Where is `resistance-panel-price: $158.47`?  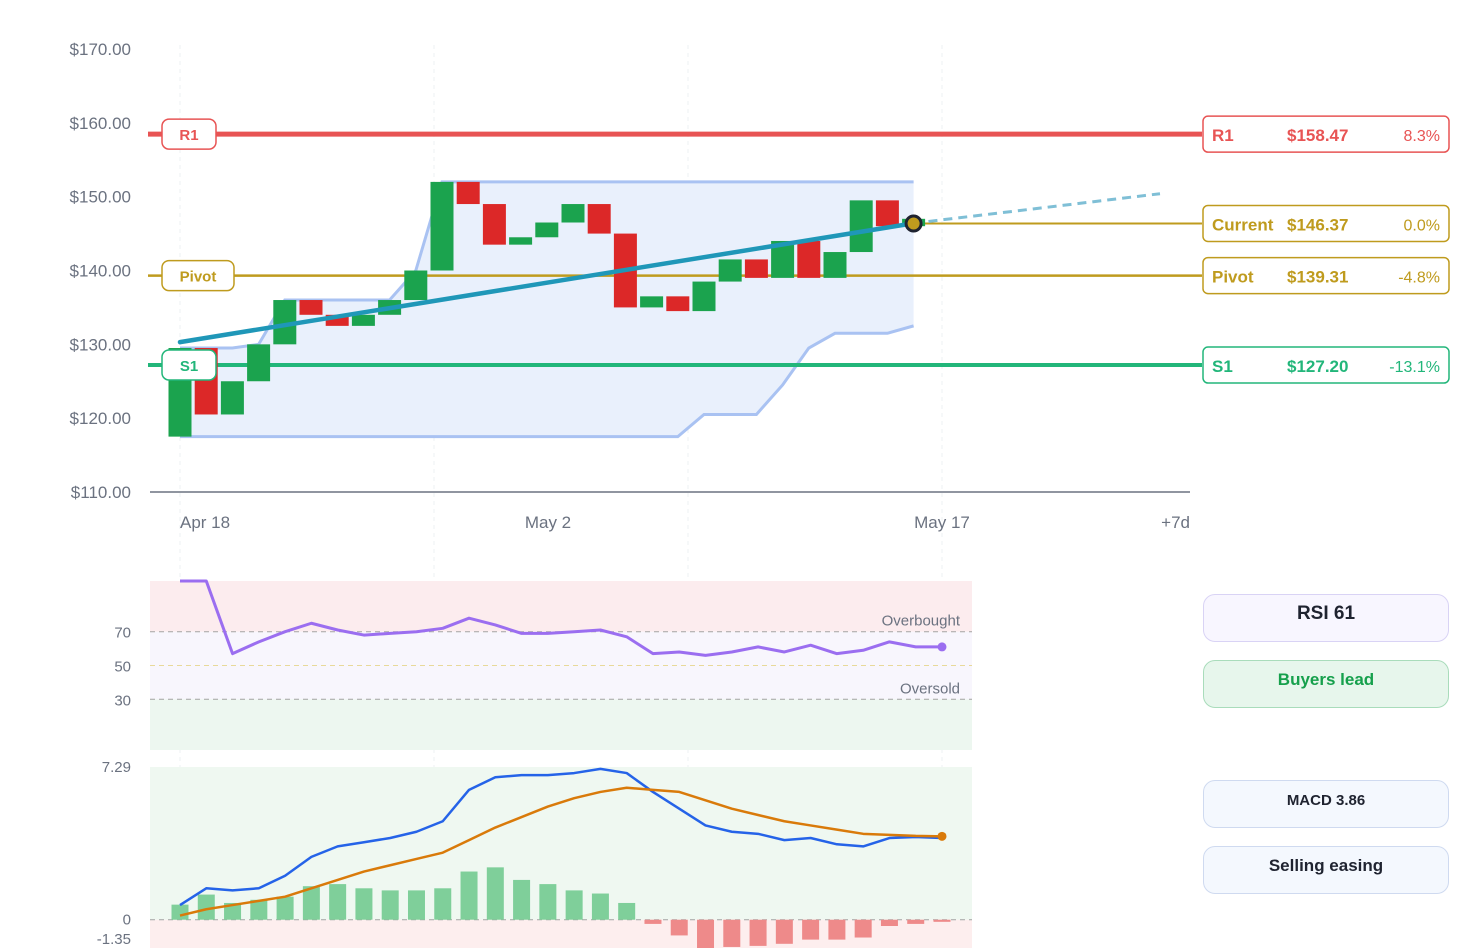
resistance-panel-price: $158.47 is located at coordinates (1317, 135).